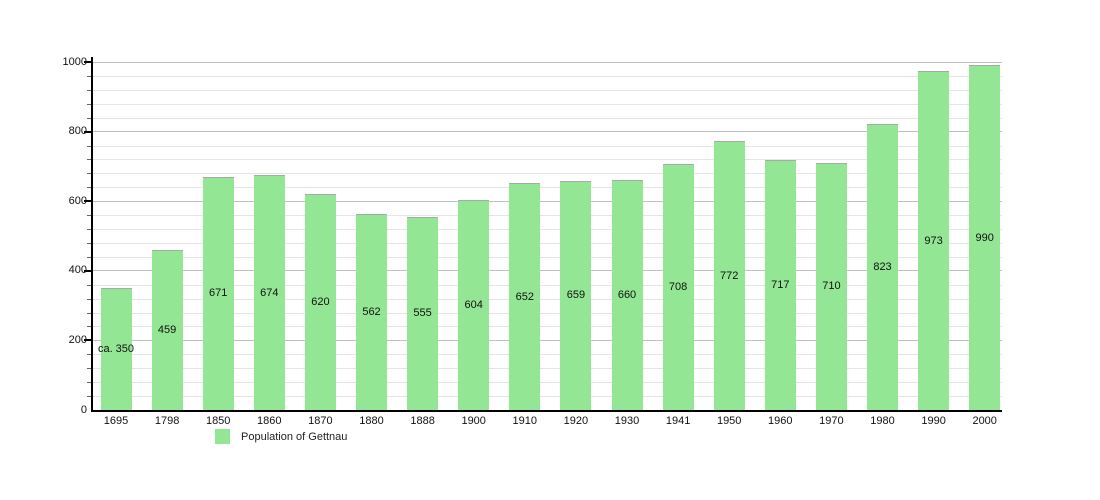  I want to click on x-tick-label: 1695, so click(116, 421).